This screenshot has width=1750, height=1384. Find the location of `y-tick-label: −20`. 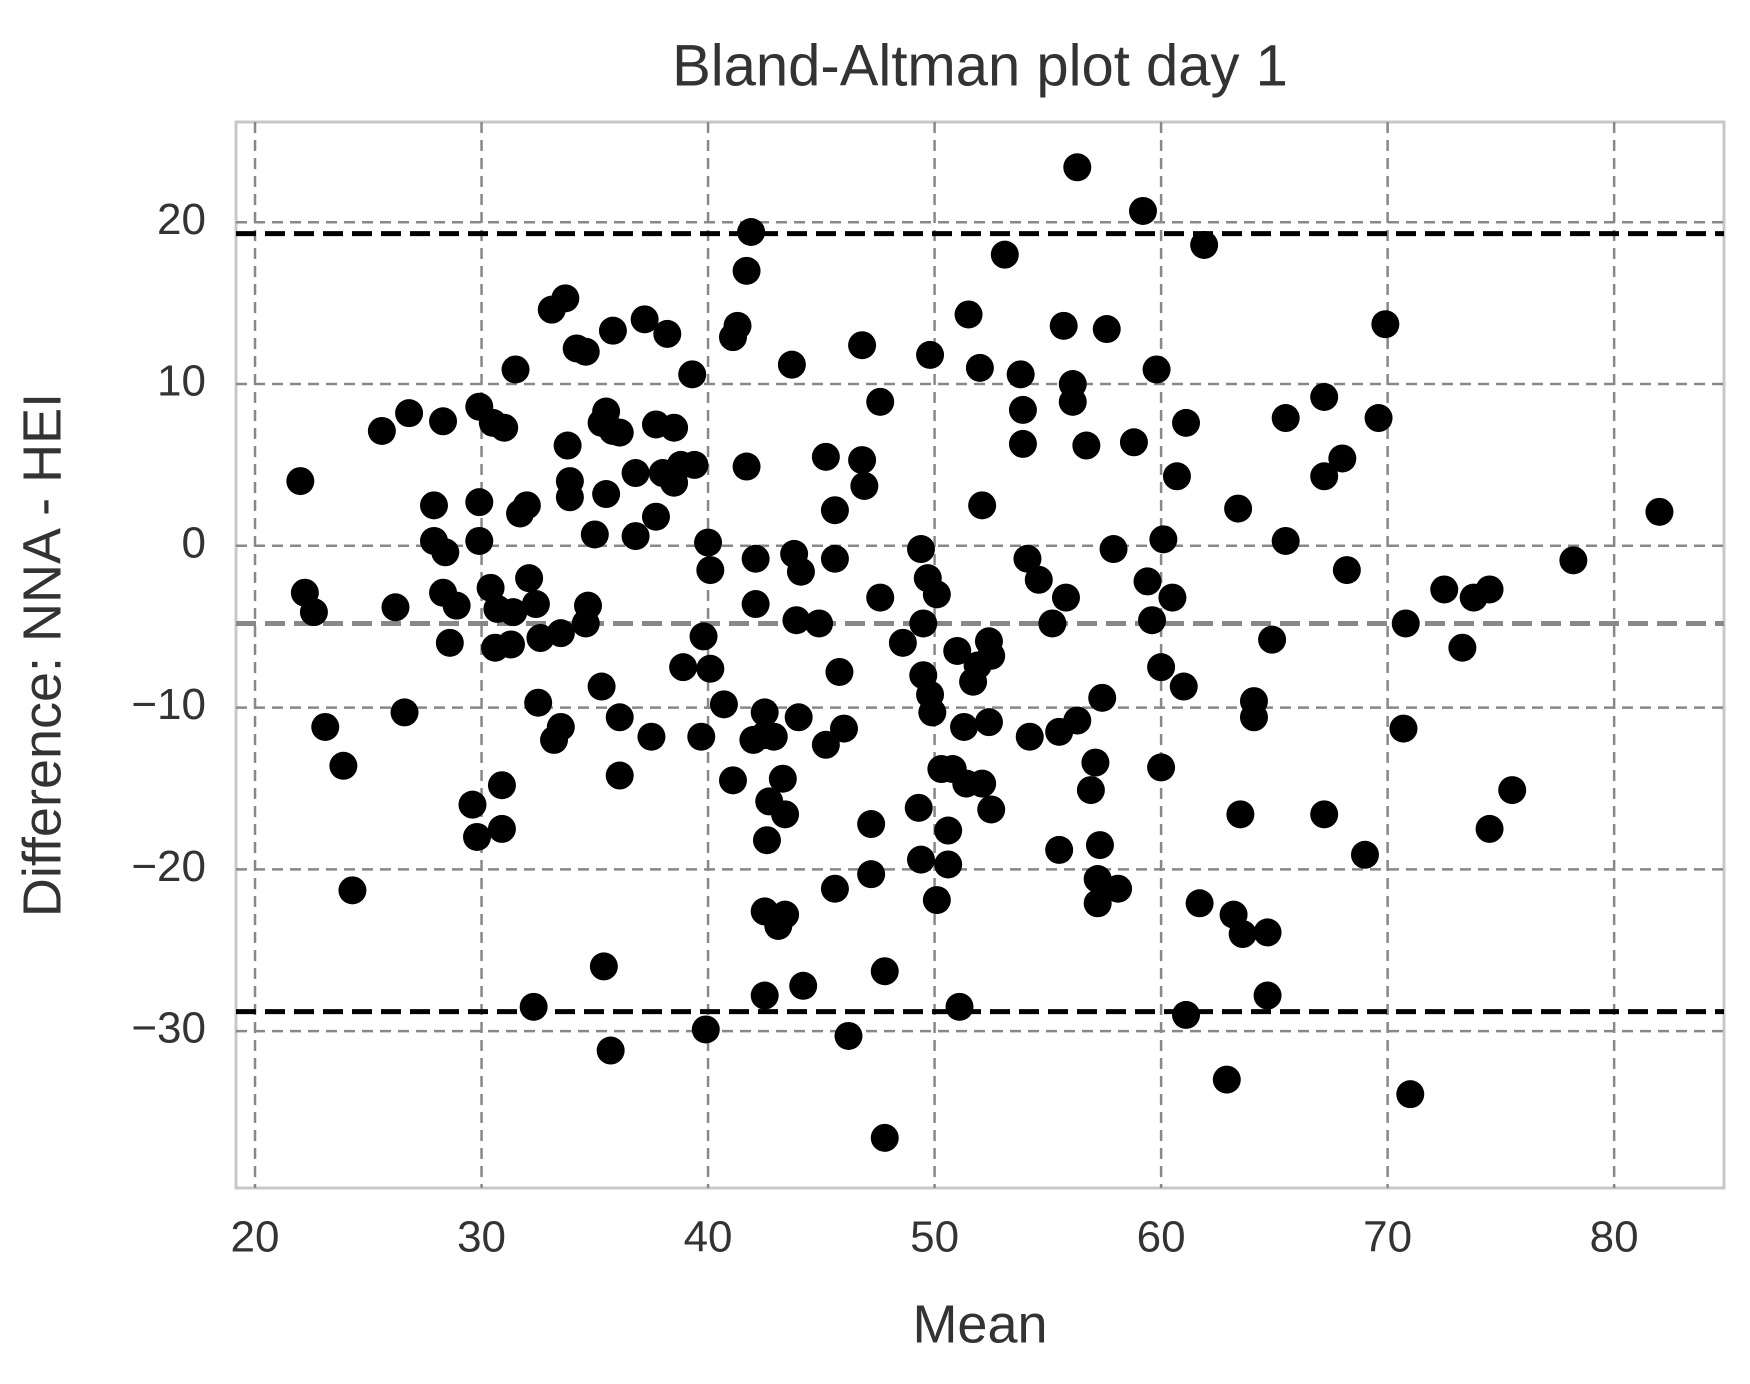

y-tick-label: −20 is located at coordinates (168, 866).